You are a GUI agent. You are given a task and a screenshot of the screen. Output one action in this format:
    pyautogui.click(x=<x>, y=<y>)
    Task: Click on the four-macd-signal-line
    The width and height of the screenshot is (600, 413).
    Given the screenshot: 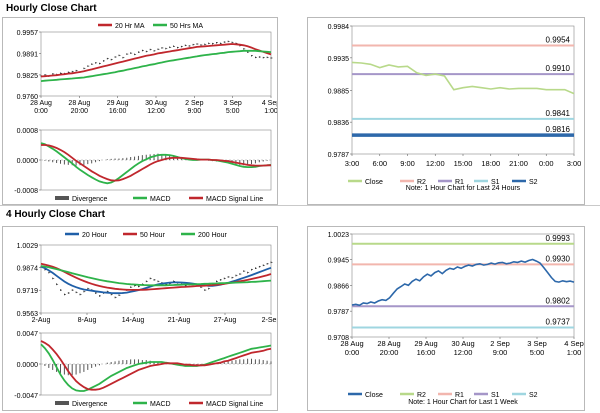 What is the action you would take?
    pyautogui.click(x=156, y=365)
    